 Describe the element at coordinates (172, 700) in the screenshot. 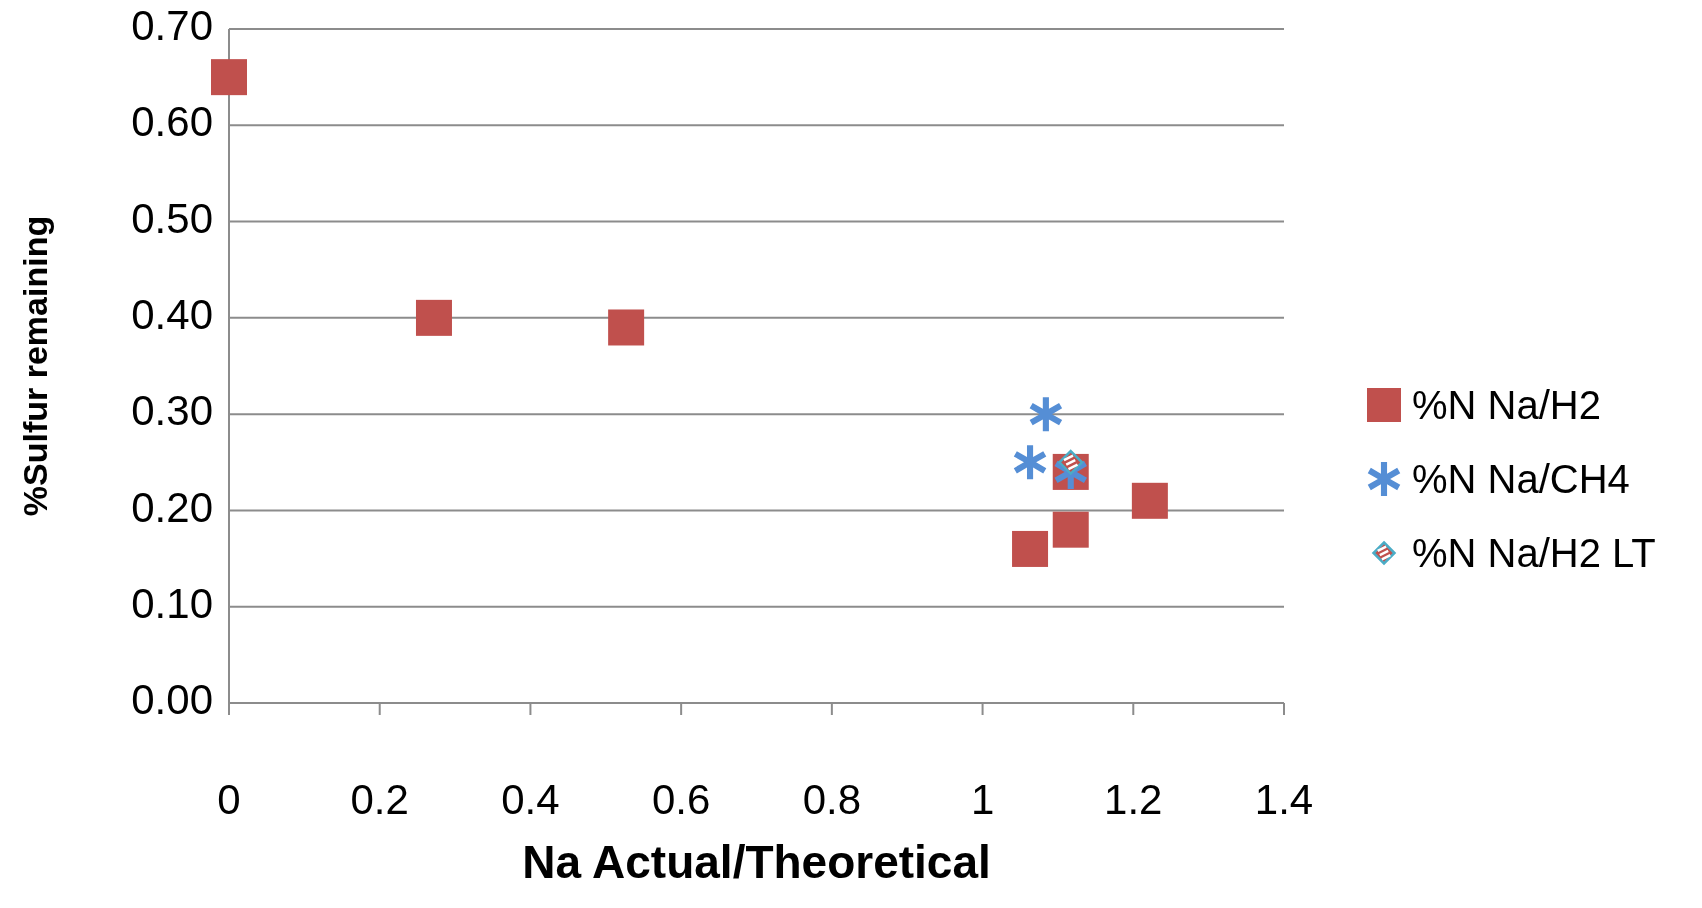

I see `y-tick-label: 0.00` at that location.